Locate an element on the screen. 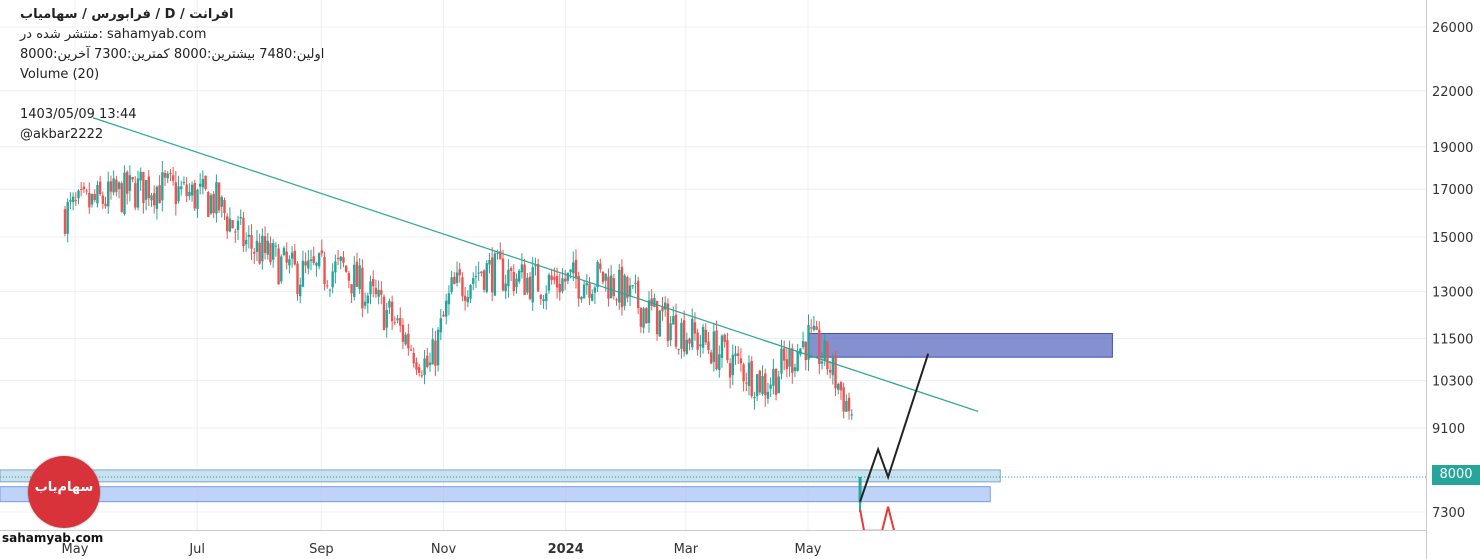 Image resolution: width=1480 pixels, height=559 pixels. x-tick-label: 2024 is located at coordinates (566, 549).